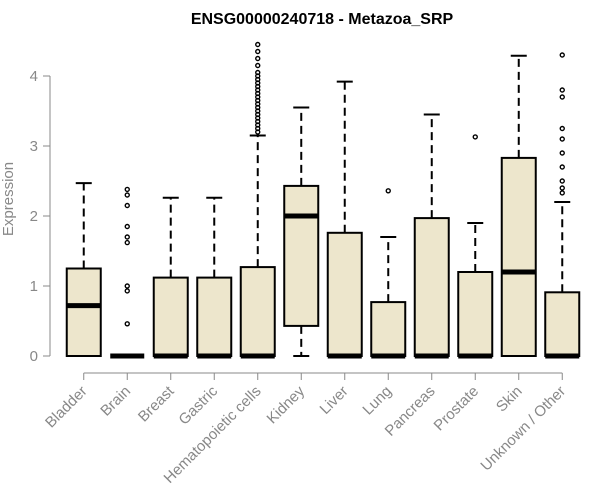 The image size is (600, 500). I want to click on x-tick-label: Prostate, so click(457, 409).